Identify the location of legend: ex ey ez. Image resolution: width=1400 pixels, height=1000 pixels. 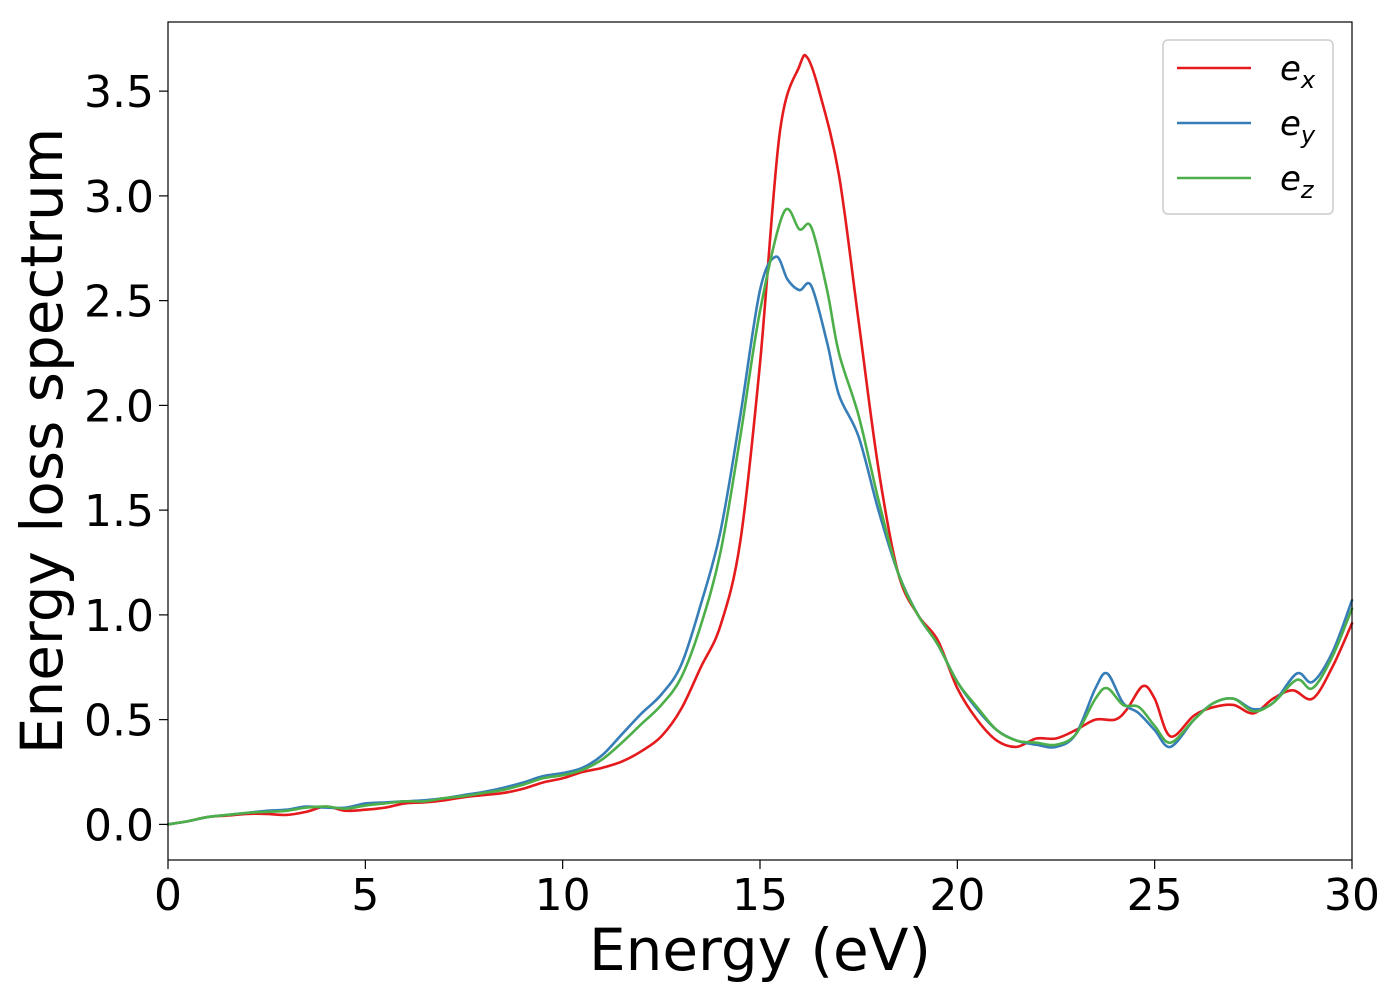
(1248, 127).